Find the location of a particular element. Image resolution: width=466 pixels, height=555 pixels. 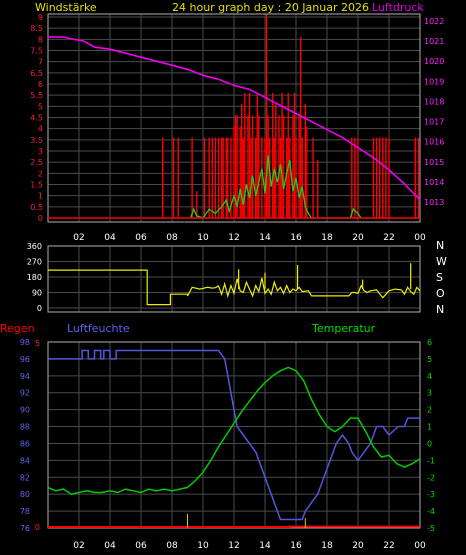

temperature-tick-label: 5 is located at coordinates (429, 359).